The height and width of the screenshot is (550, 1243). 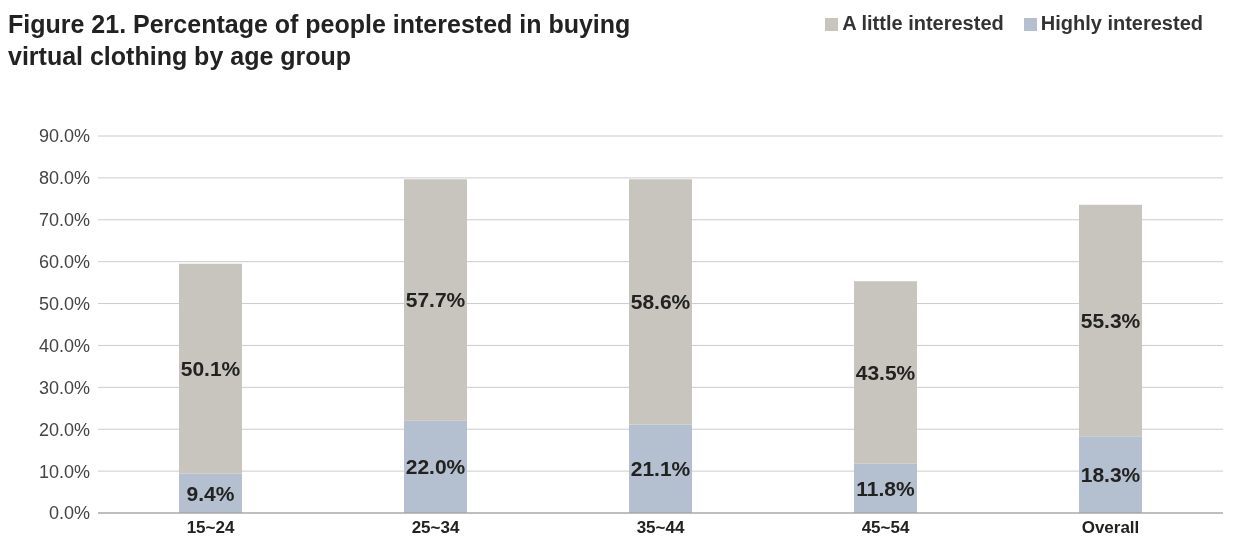 I want to click on data-label: 9.4%, so click(x=210, y=493).